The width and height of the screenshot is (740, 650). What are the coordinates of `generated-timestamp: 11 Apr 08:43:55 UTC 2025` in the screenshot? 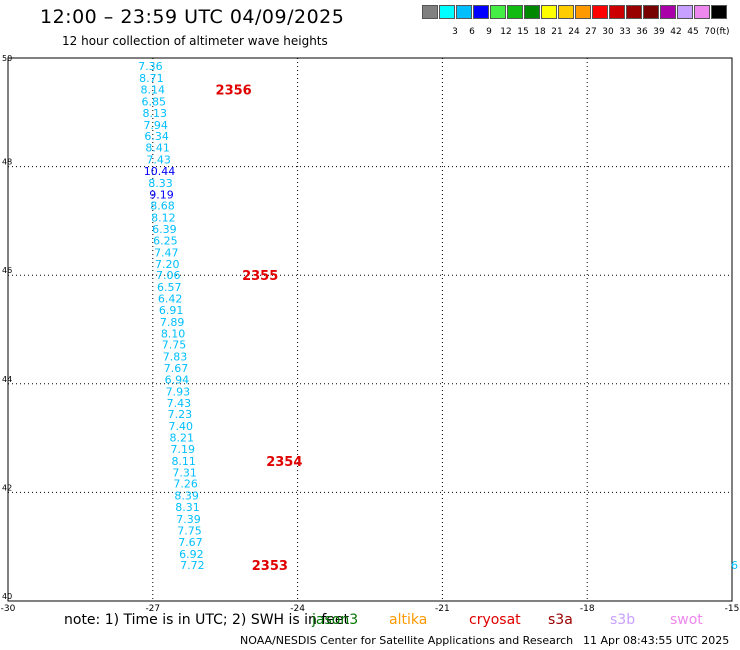 It's located at (656, 640).